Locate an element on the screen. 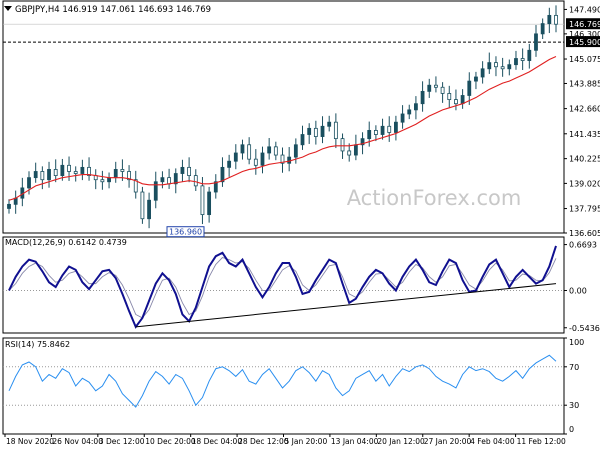  low-annotation: 136.960 is located at coordinates (185, 232).